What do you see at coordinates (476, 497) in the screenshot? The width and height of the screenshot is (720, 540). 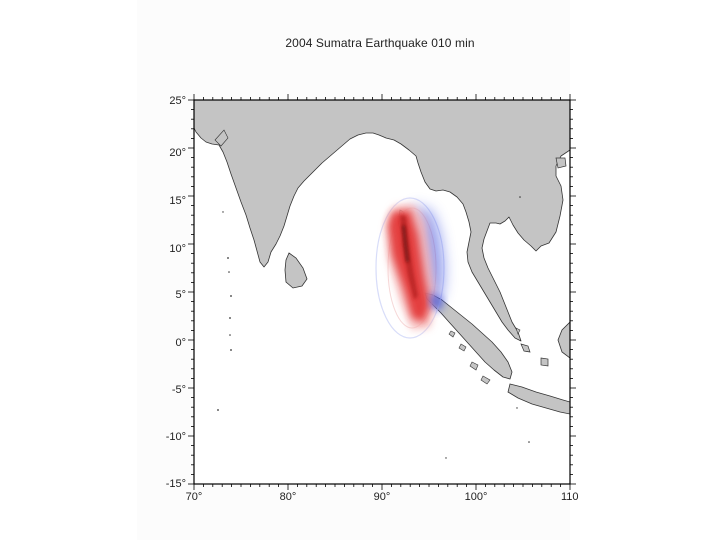 I see `x-tick-label: 100°` at bounding box center [476, 497].